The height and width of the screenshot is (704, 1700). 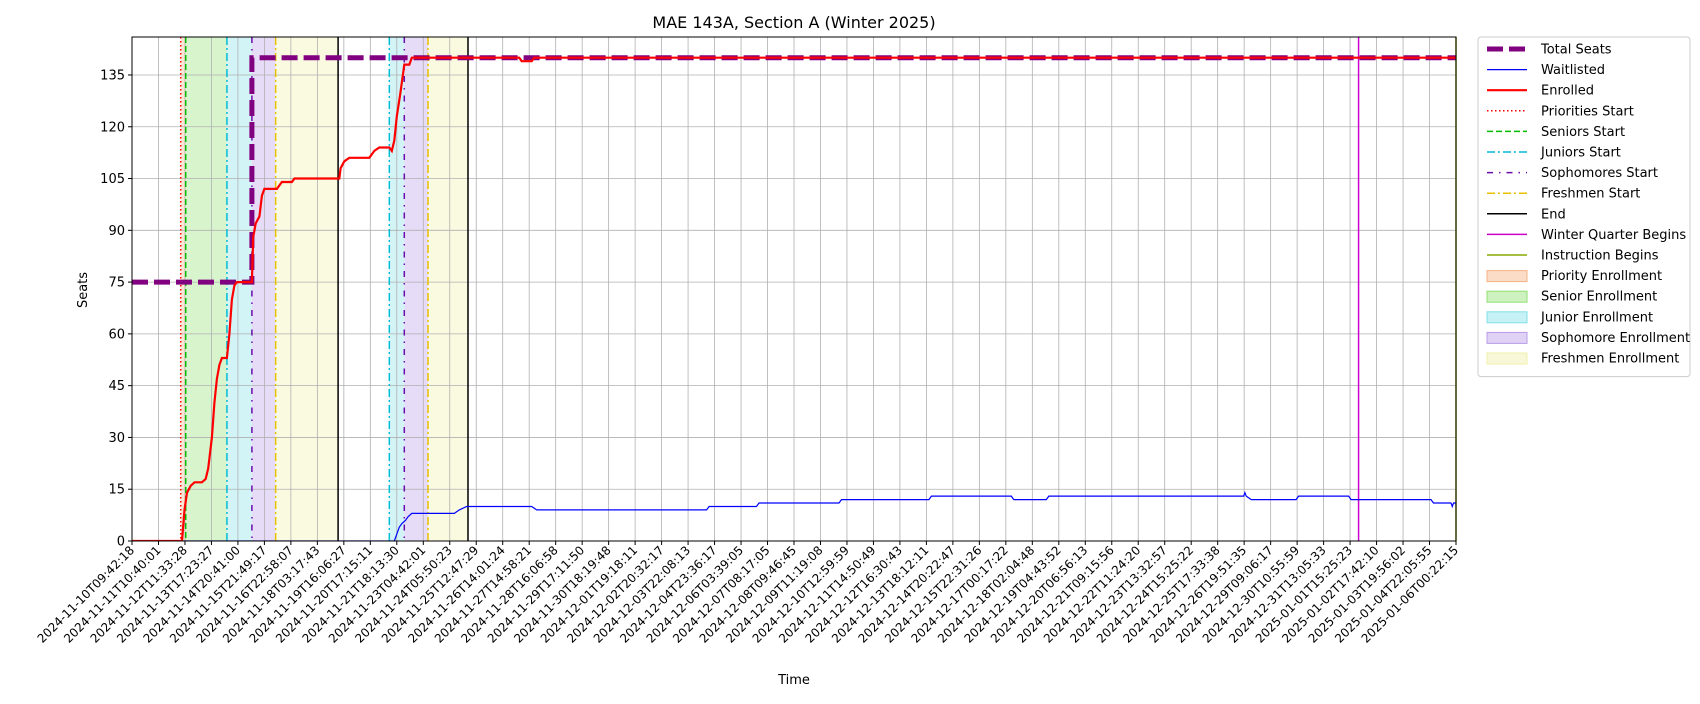 I want to click on legend-label-enrolled: Enrolled, so click(x=1567, y=91).